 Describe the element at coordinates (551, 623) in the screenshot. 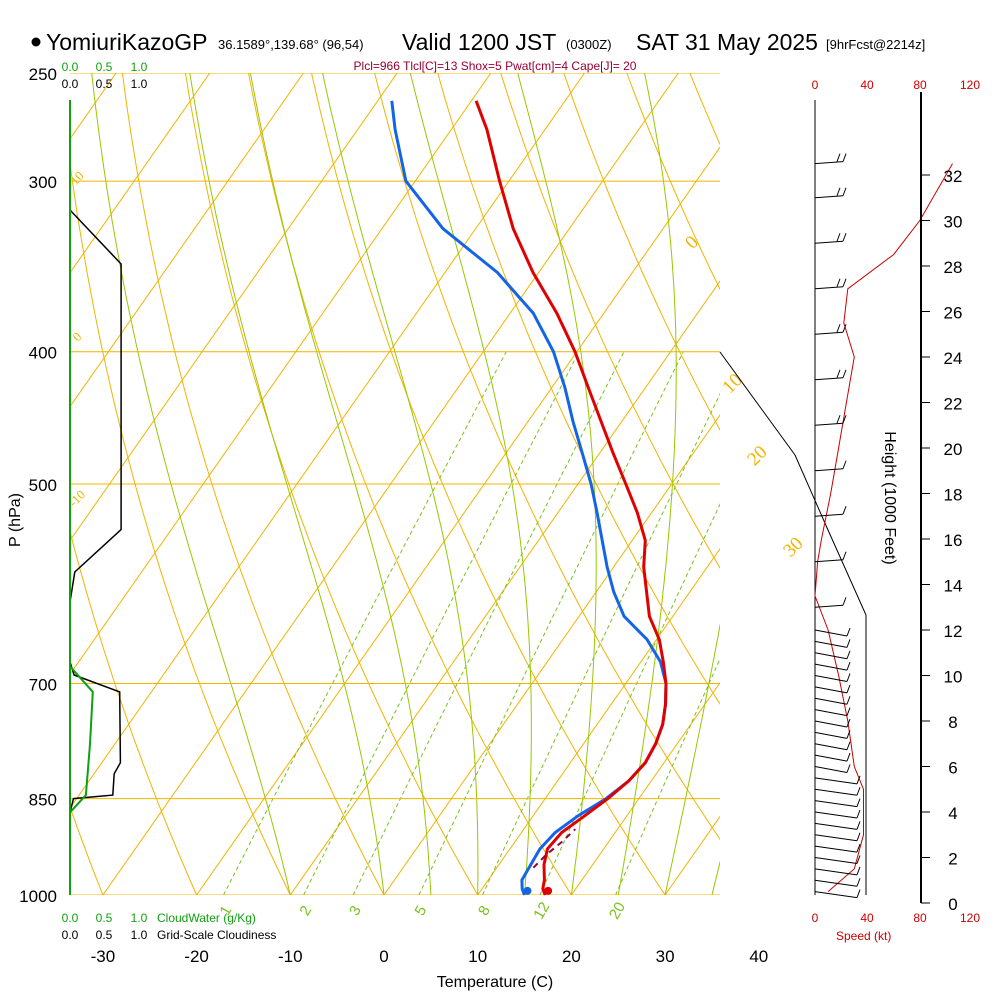

I see `mixing-ratio-line` at that location.